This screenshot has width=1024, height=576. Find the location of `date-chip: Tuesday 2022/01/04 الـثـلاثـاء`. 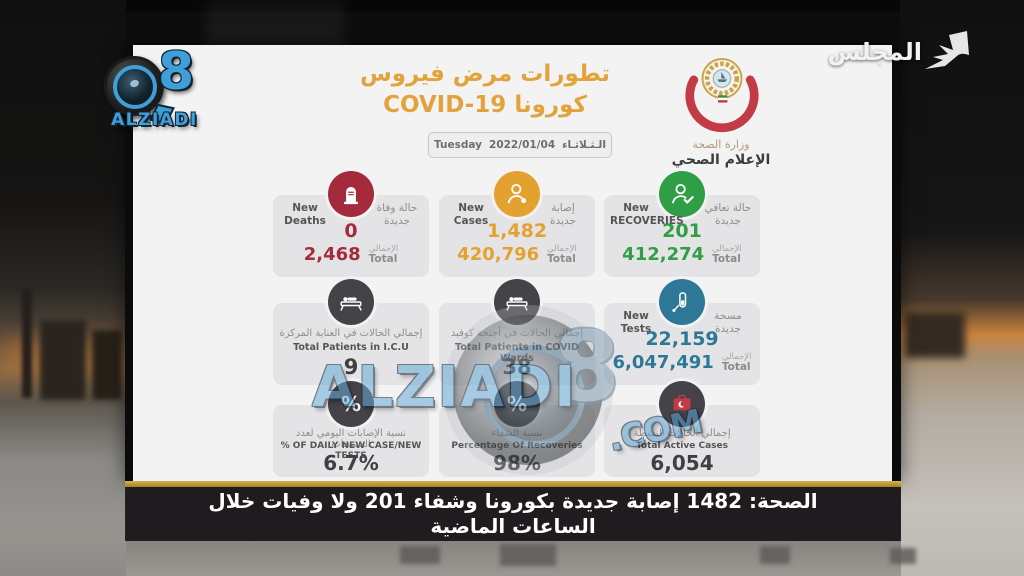

date-chip: Tuesday 2022/01/04 الـثـلاثـاء is located at coordinates (520, 145).